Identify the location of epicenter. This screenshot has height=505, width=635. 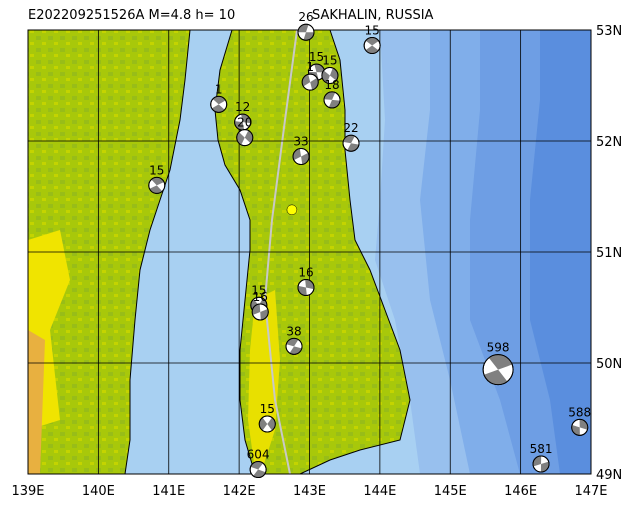
(292, 210).